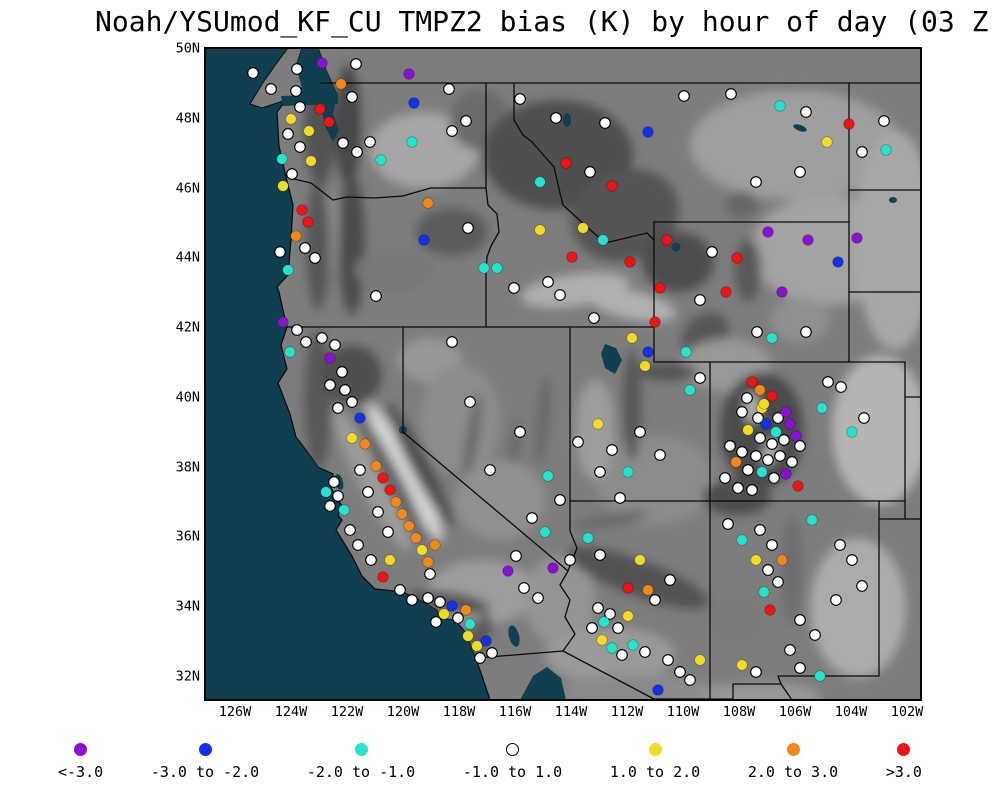 The width and height of the screenshot is (1000, 800). I want to click on legend-item: -3.0 to -2.0, so click(205, 764).